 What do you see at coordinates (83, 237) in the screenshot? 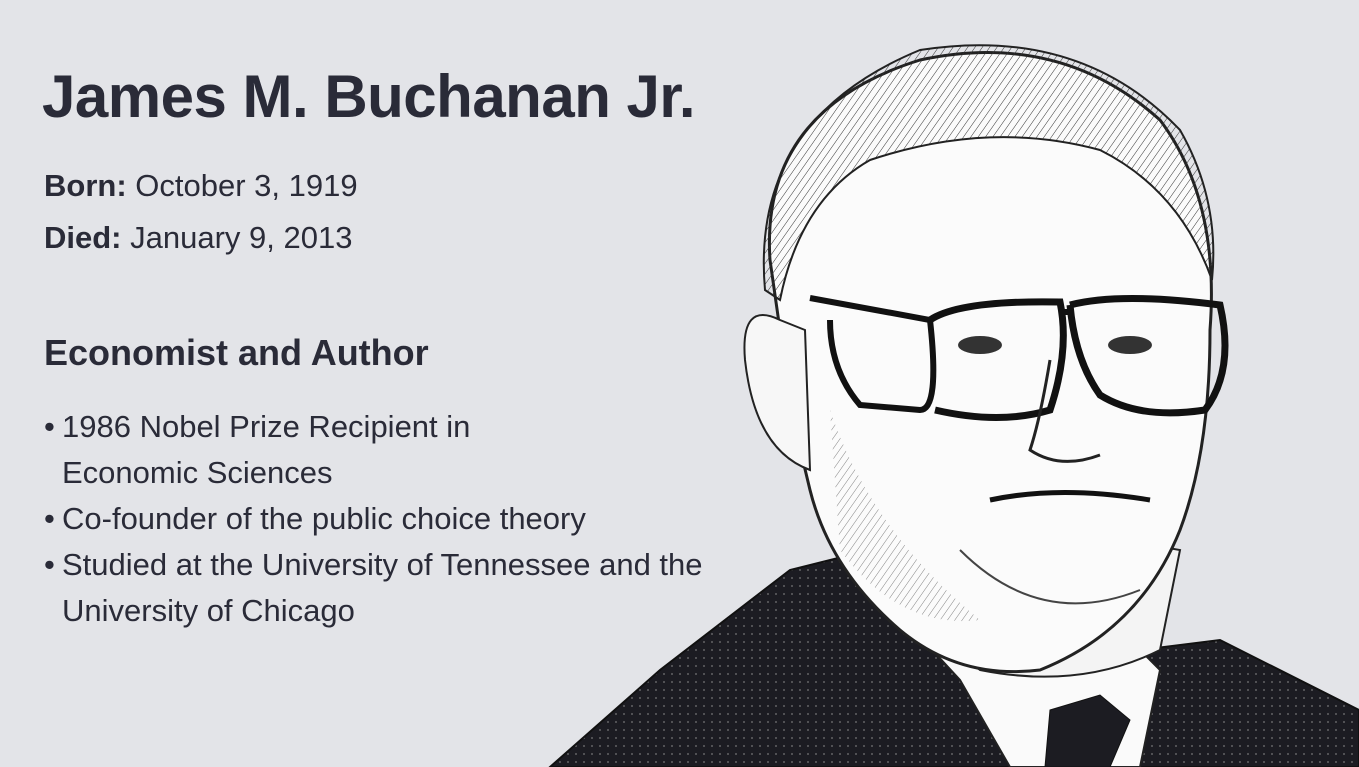
I see `died-label: Died:` at bounding box center [83, 237].